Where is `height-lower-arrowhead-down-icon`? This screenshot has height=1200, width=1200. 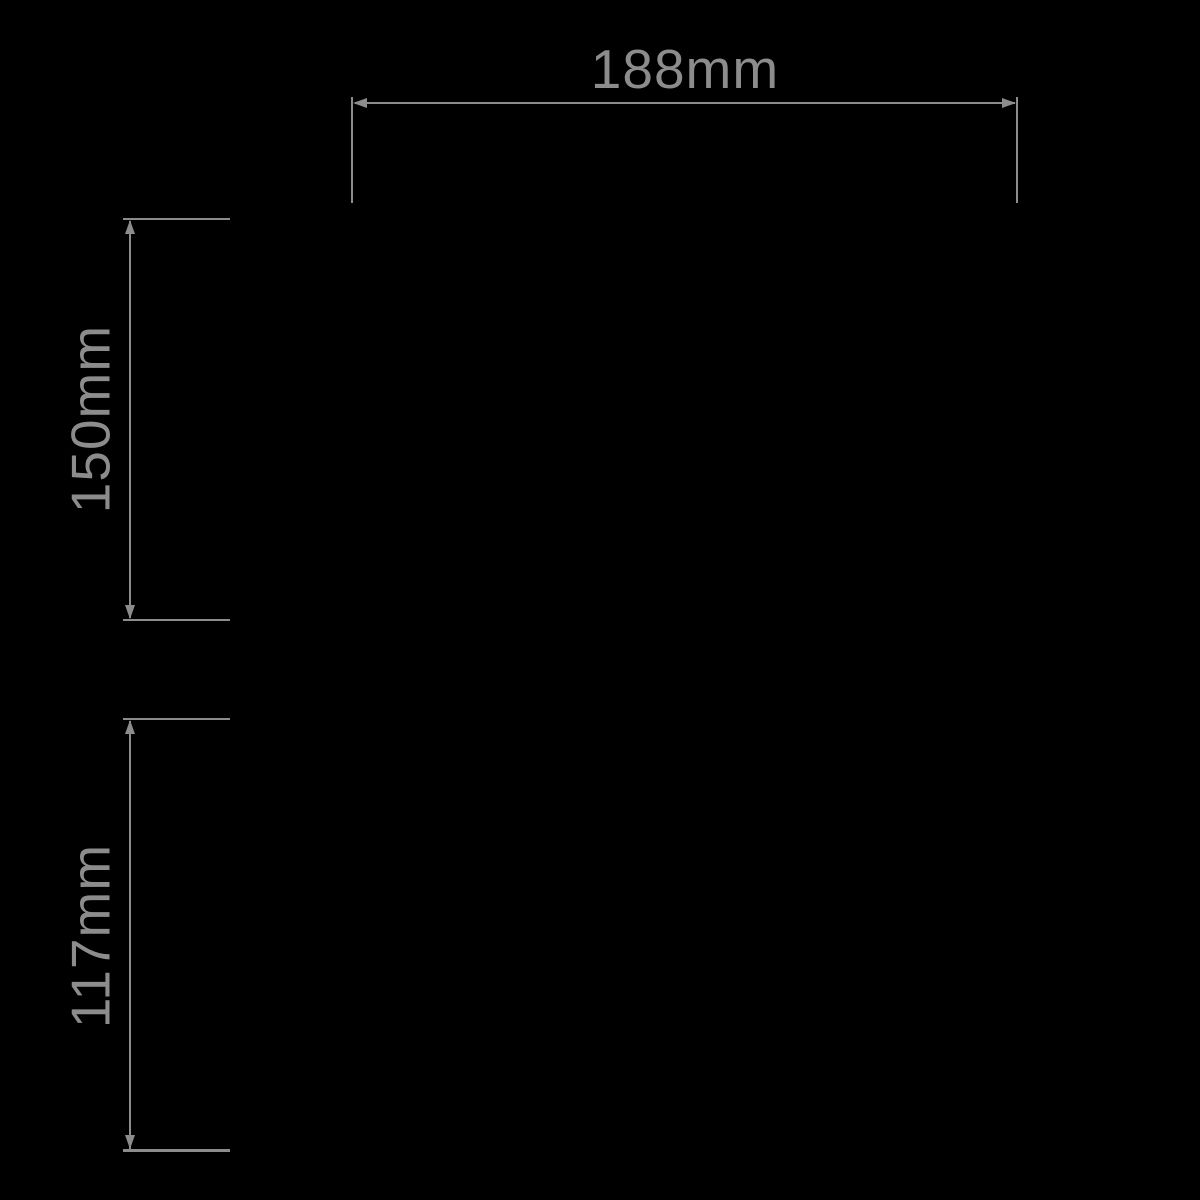
height-lower-arrowhead-down-icon is located at coordinates (130, 1142).